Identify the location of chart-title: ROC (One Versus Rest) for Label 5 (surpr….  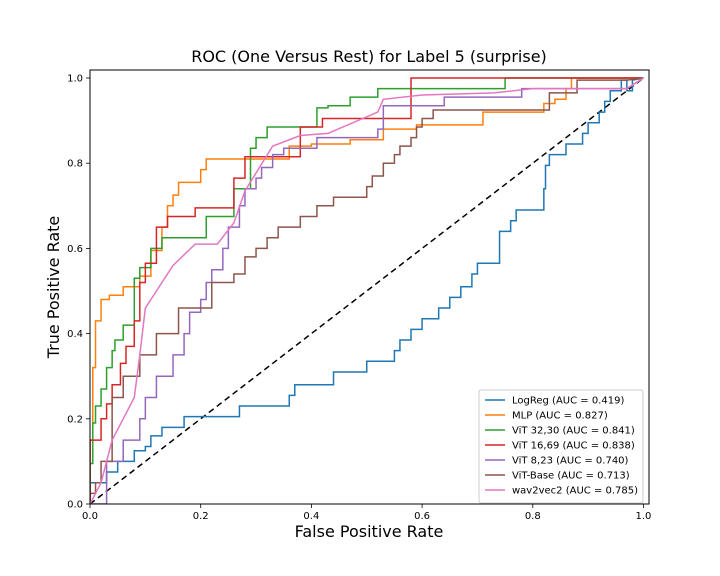
(369, 56).